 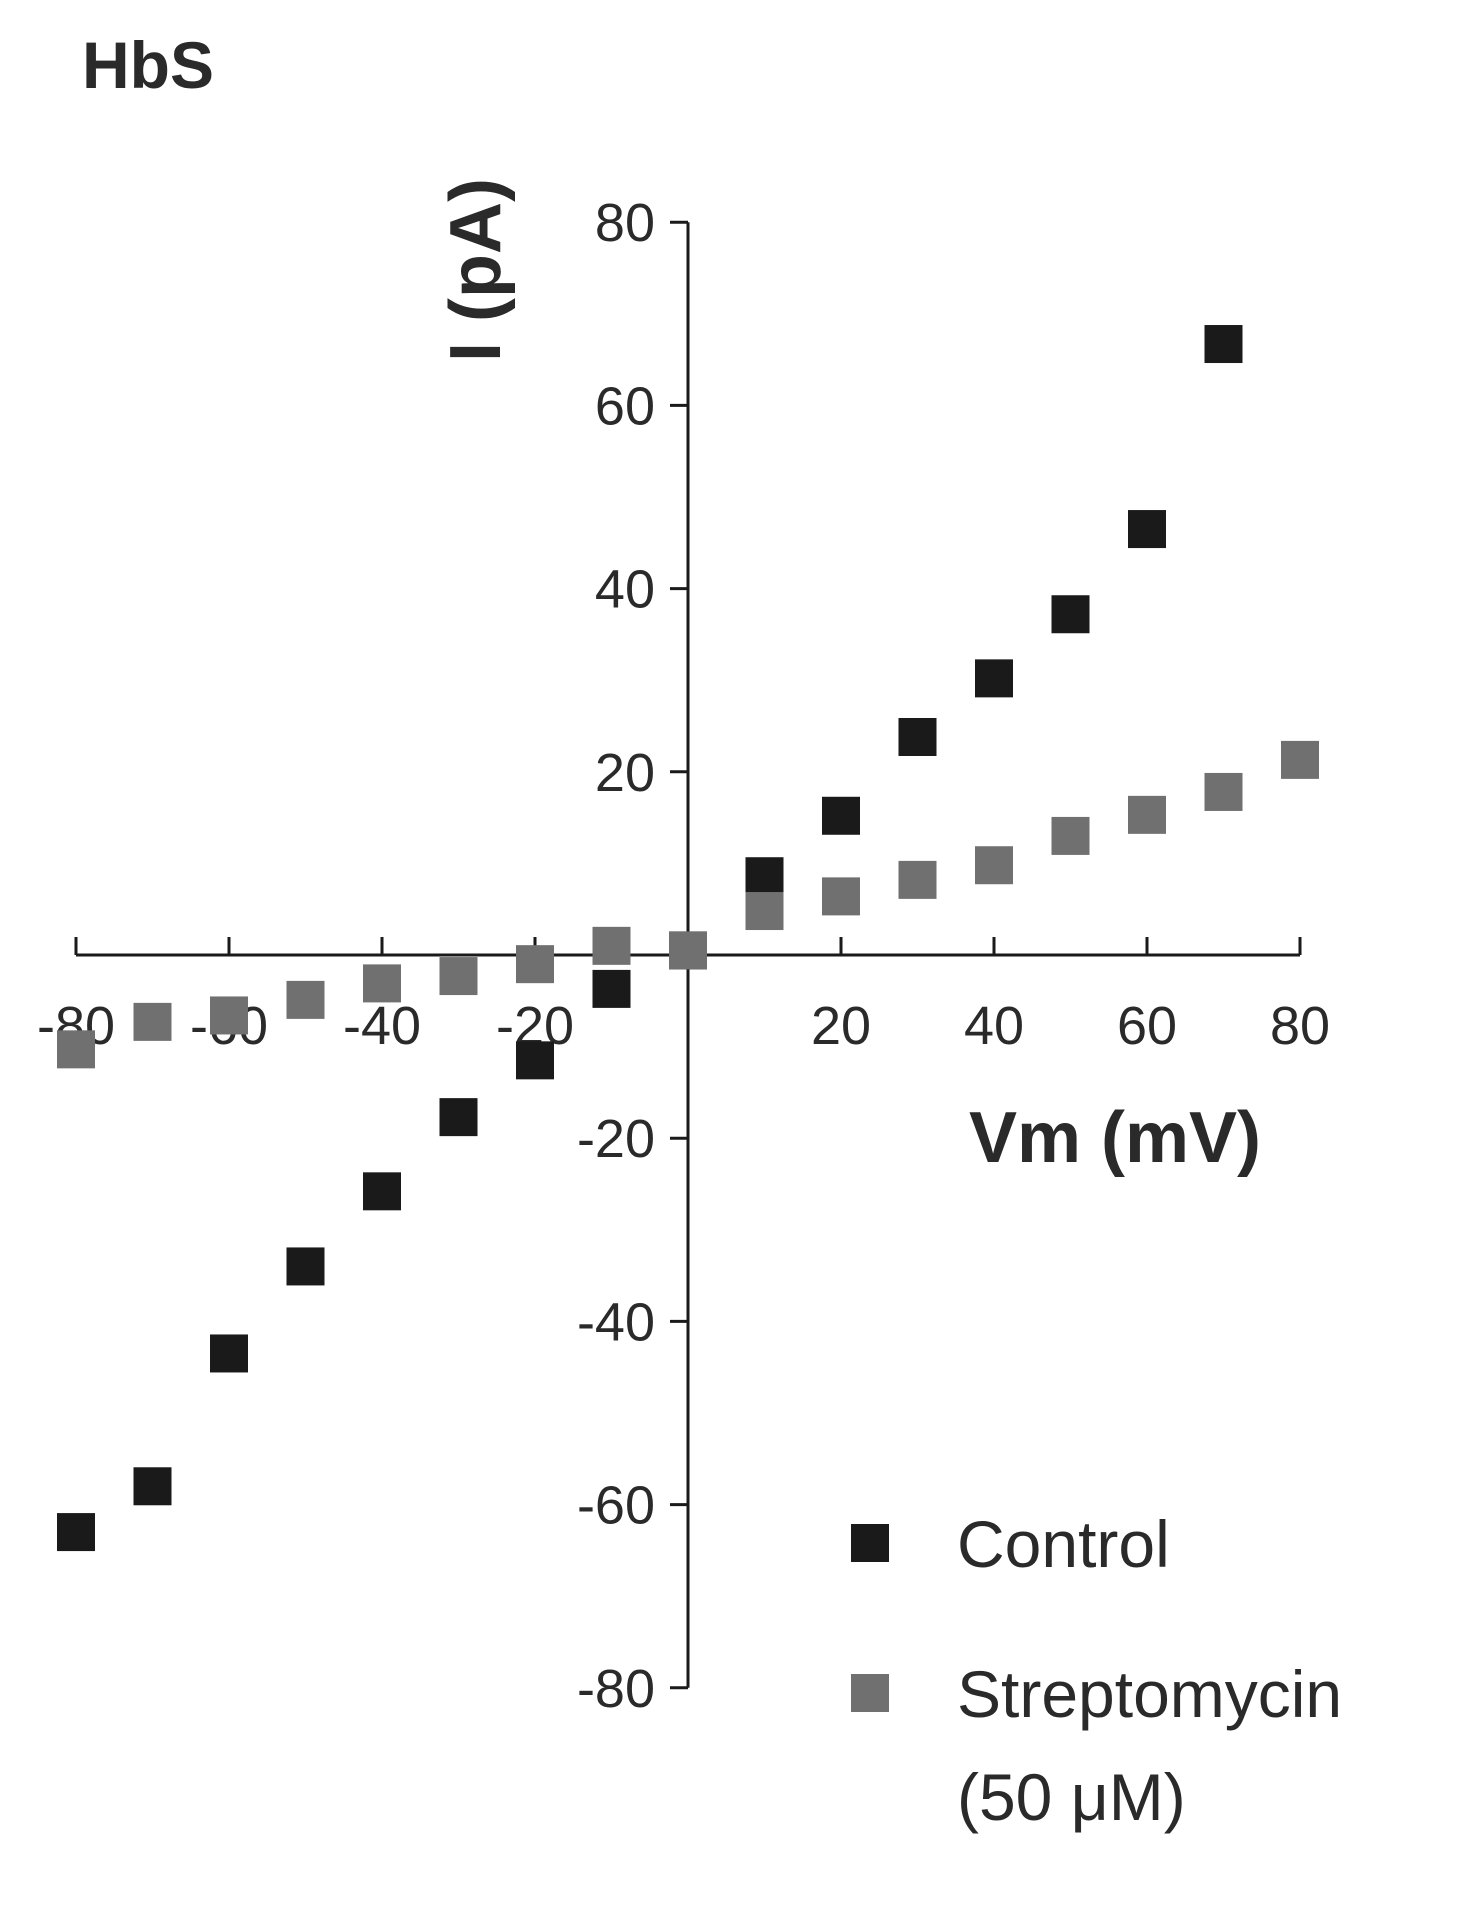 I want to click on y-tick-labels: 80 60 40 20 -20 -40 -60 -80, so click(x=616, y=956).